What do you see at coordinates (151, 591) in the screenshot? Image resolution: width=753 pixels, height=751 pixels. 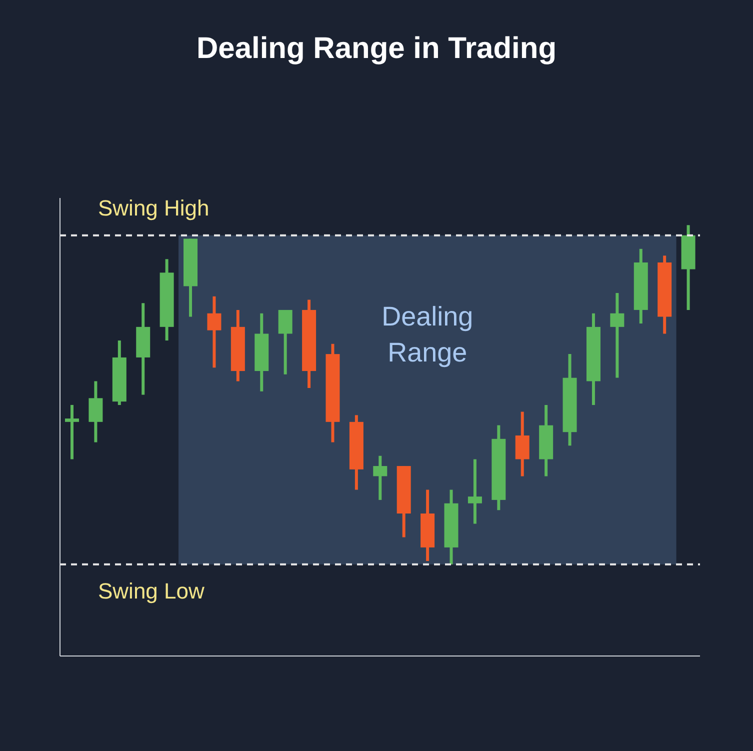 I see `ref-line-label: Swing Low` at bounding box center [151, 591].